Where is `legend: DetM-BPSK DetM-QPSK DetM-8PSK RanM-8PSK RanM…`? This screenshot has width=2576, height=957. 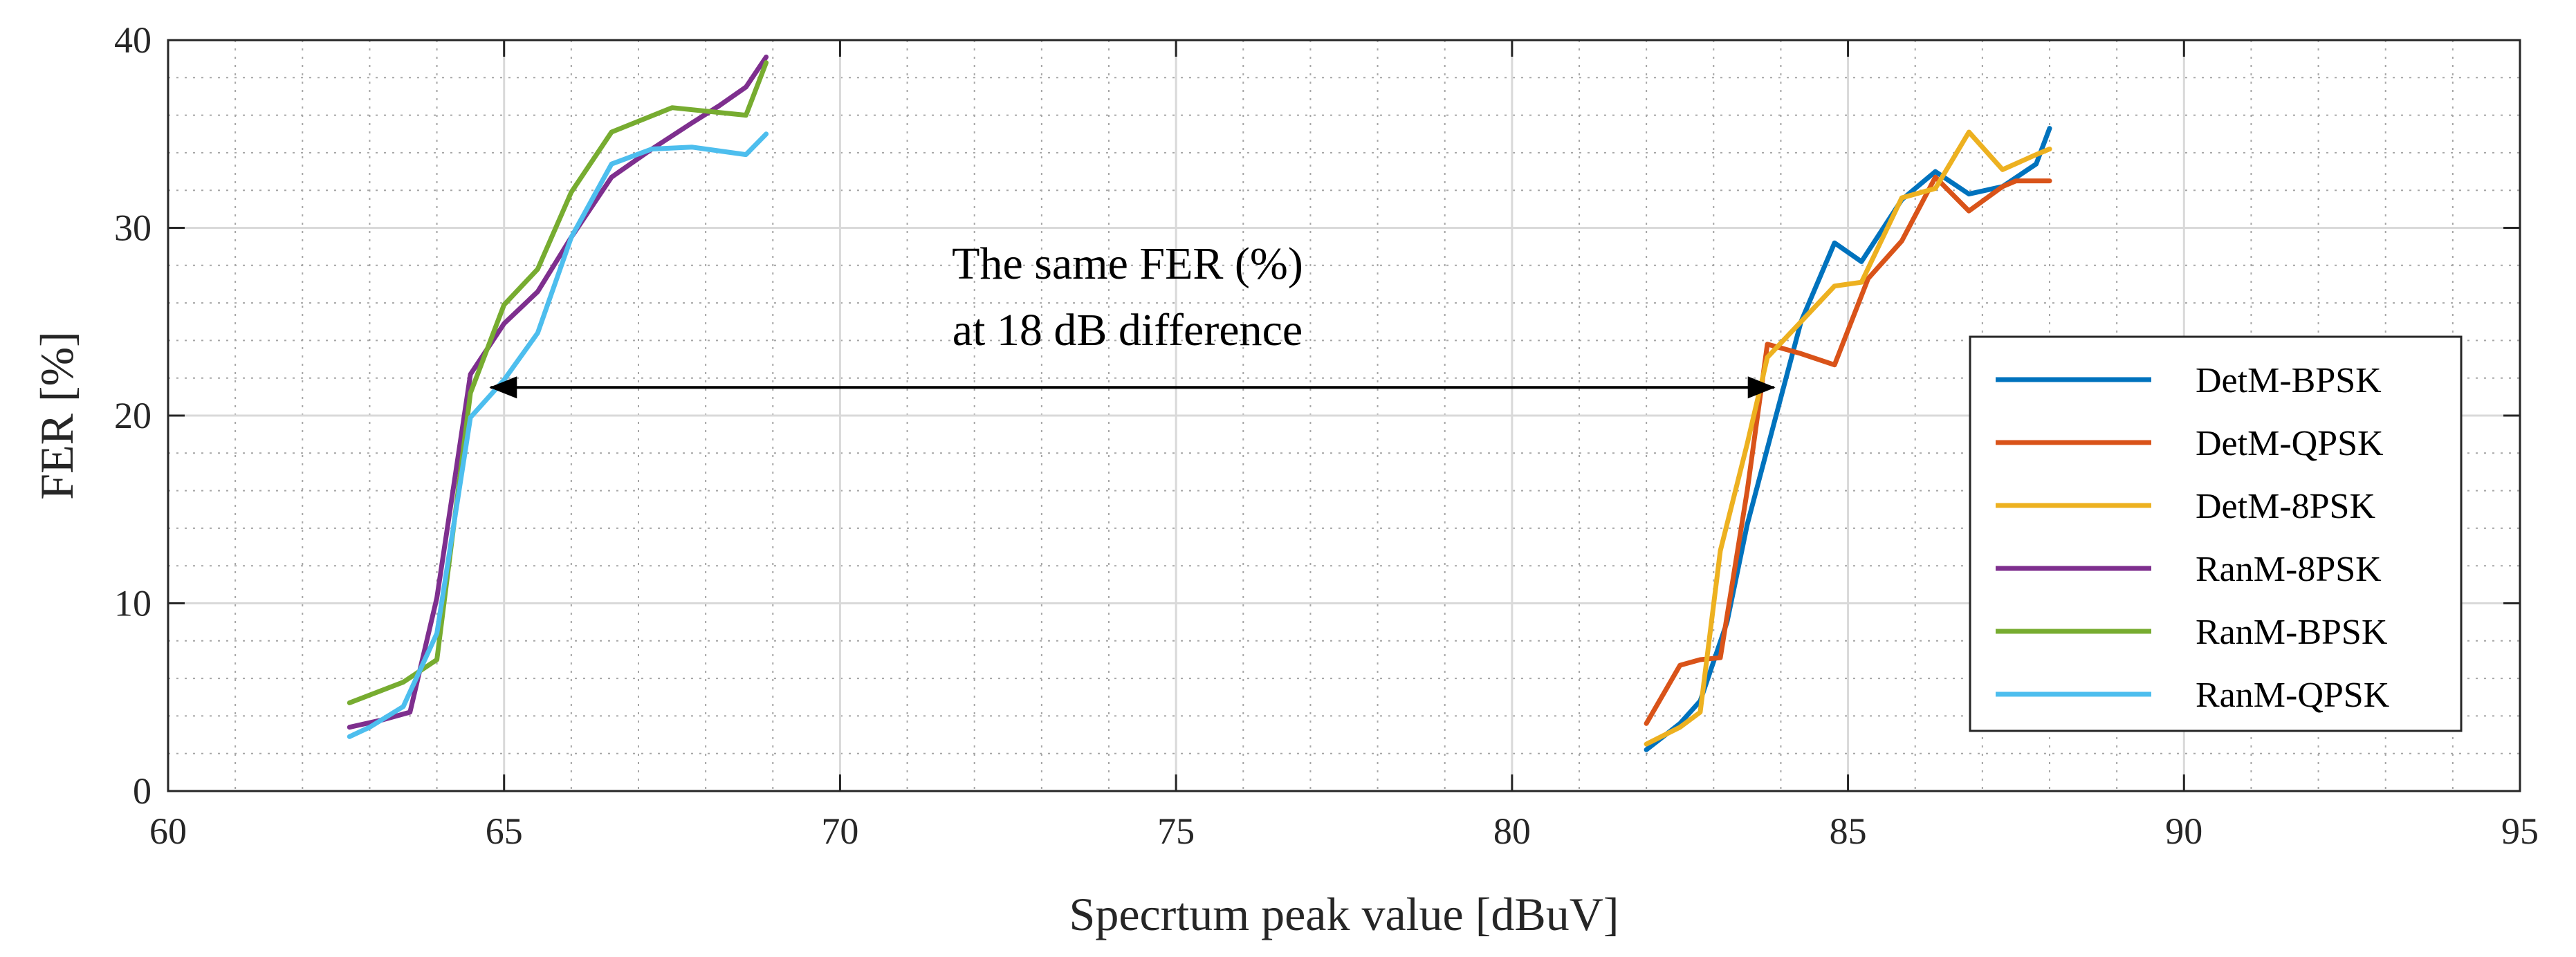 legend: DetM-BPSK DetM-QPSK DetM-8PSK RanM-8PSK RanM… is located at coordinates (2216, 534).